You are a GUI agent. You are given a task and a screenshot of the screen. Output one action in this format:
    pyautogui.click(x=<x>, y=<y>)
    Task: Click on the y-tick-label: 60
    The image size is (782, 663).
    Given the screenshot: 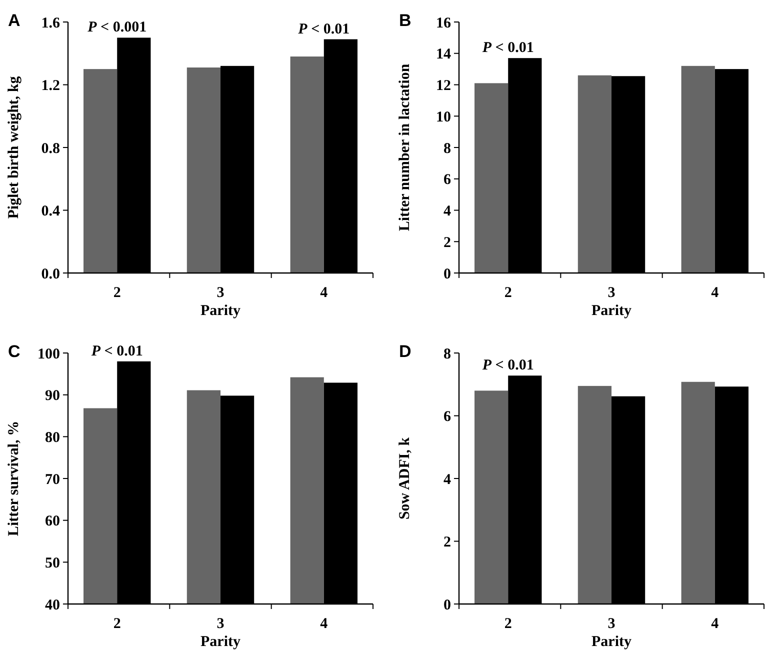 What is the action you would take?
    pyautogui.click(x=52, y=522)
    